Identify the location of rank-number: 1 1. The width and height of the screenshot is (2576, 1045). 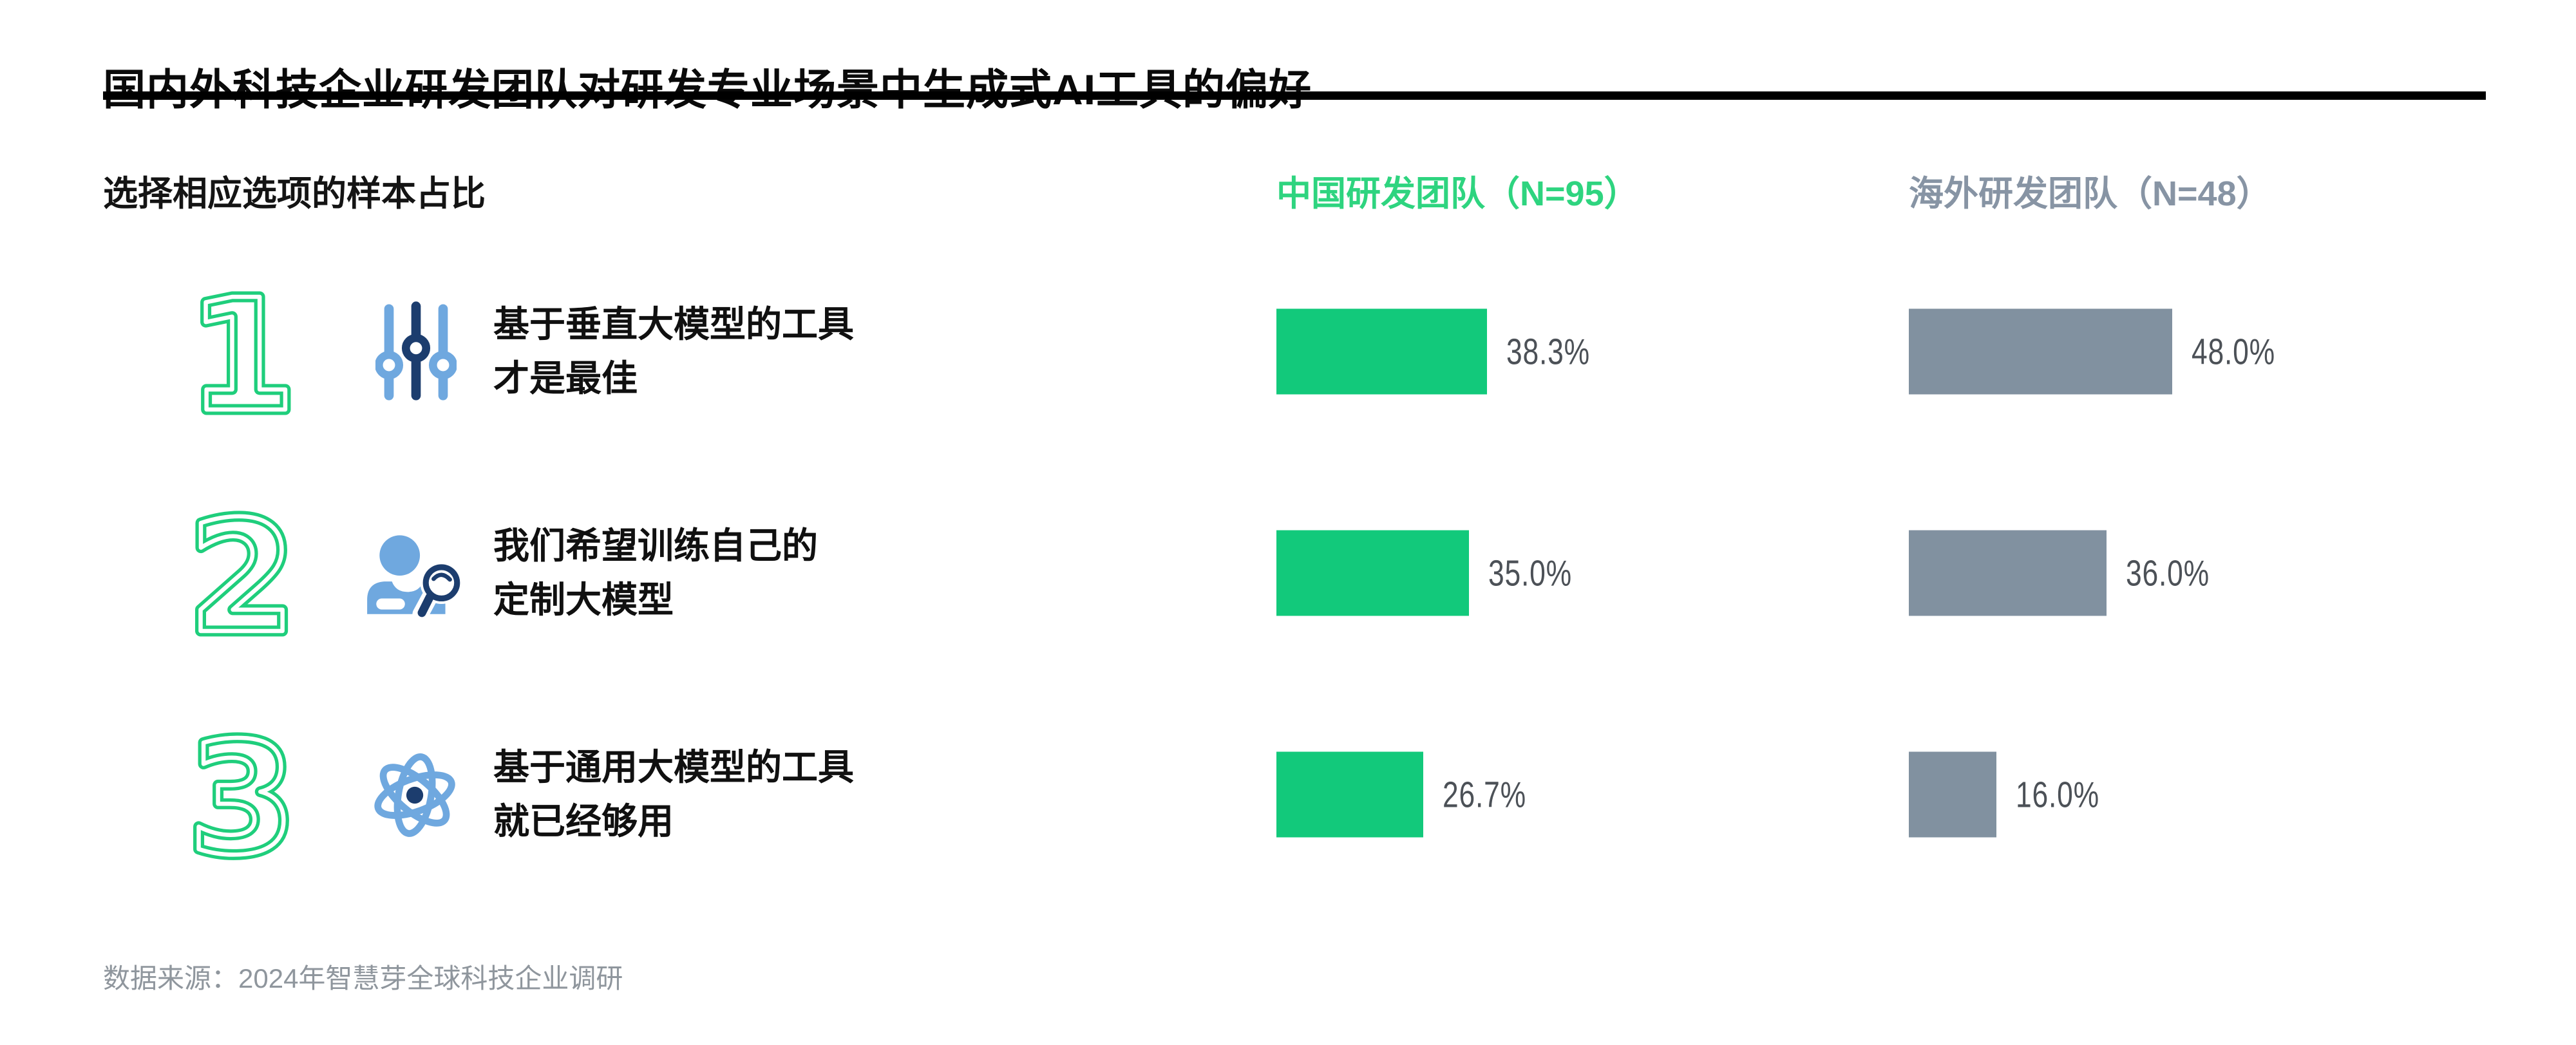
(242, 356).